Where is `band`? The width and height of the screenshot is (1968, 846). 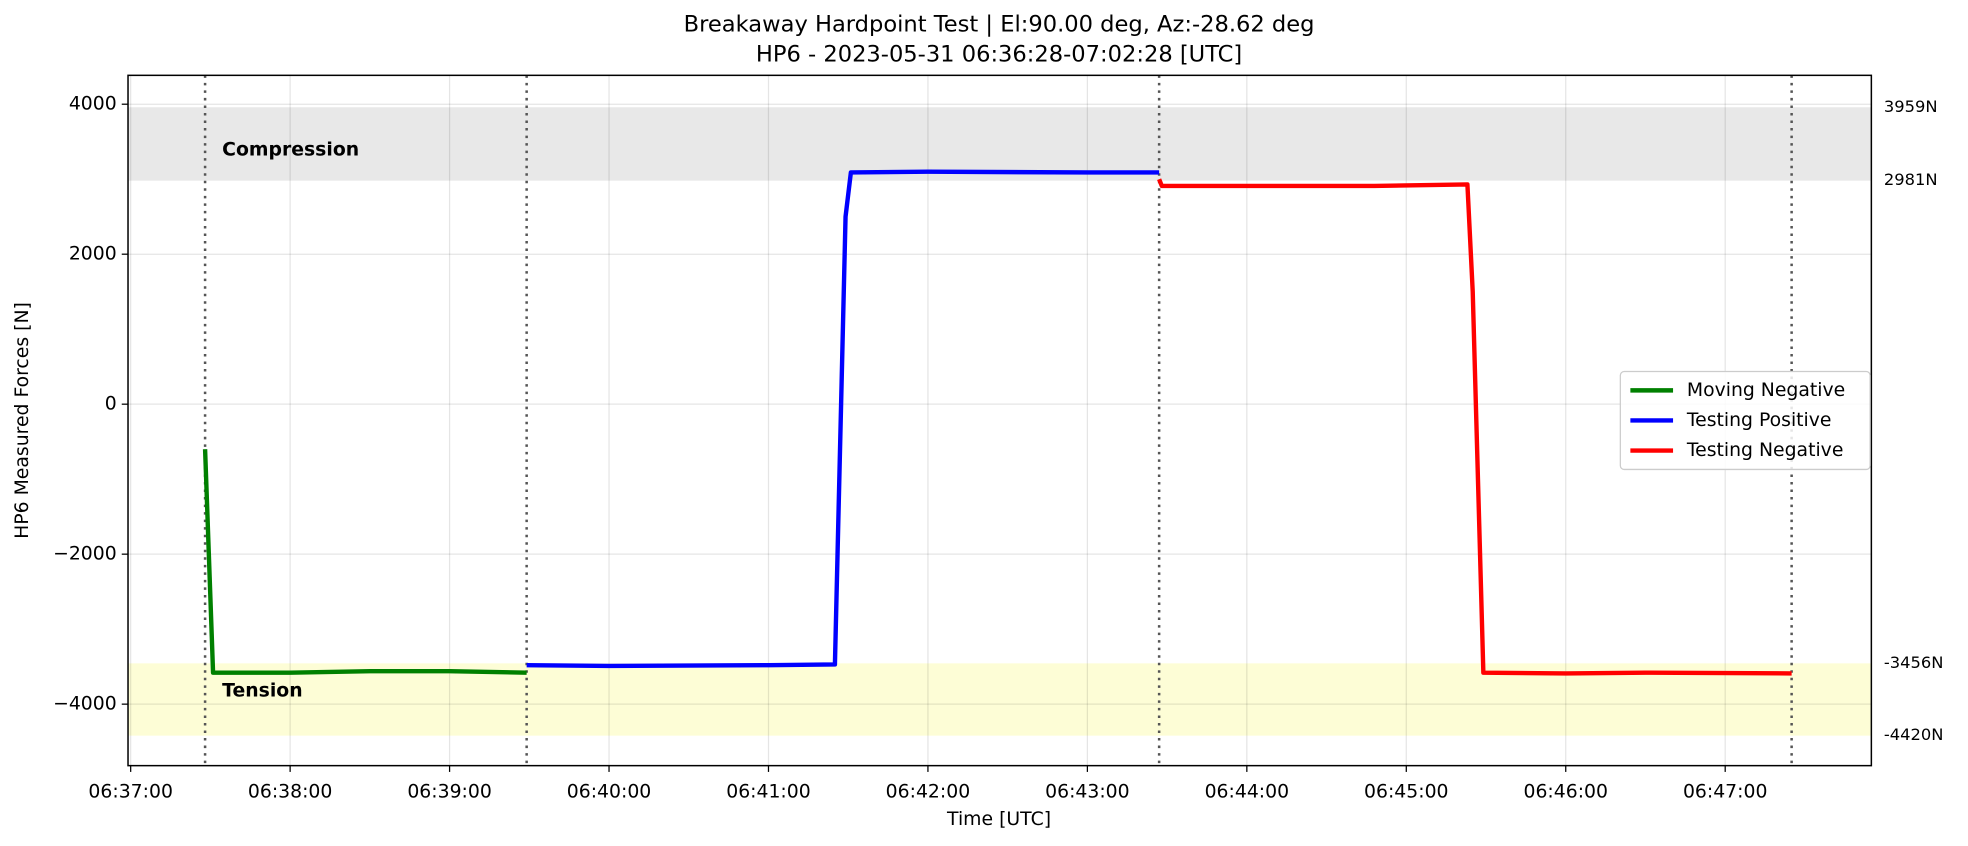
band is located at coordinates (1000, 144).